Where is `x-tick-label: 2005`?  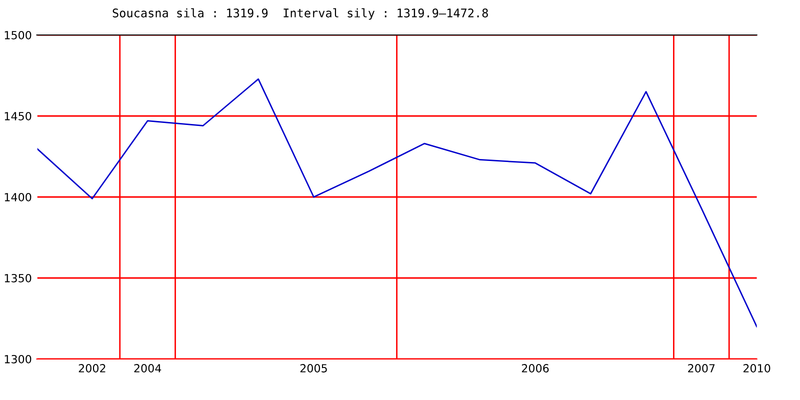 x-tick-label: 2005 is located at coordinates (313, 368).